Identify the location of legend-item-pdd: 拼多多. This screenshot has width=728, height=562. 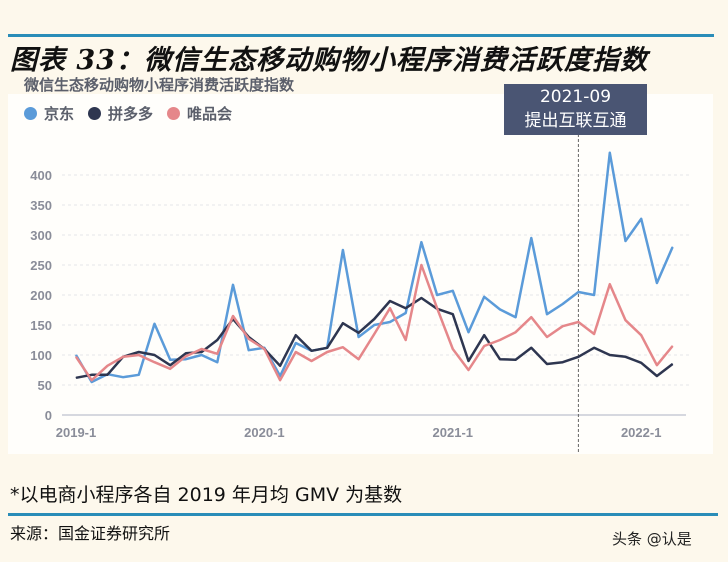
(120, 113).